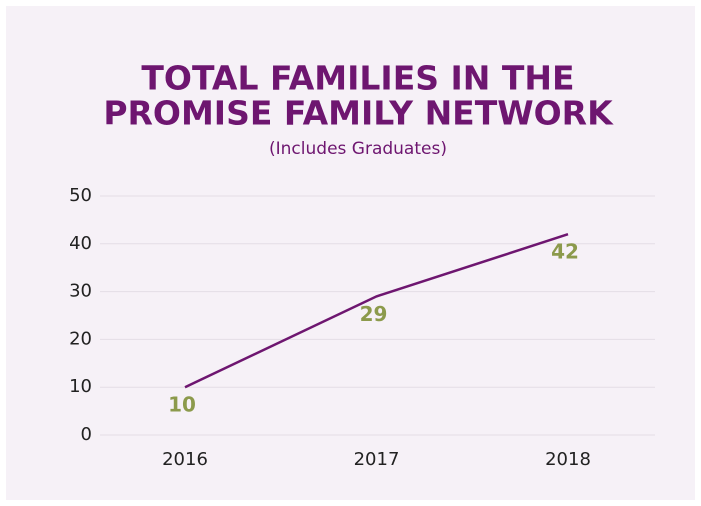  What do you see at coordinates (80, 291) in the screenshot?
I see `y-tick-label: 30` at bounding box center [80, 291].